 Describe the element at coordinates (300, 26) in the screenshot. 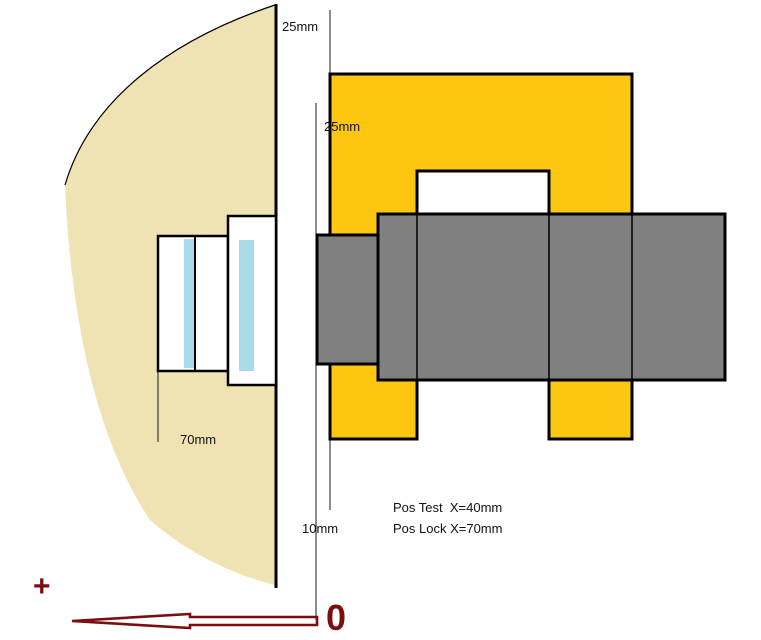

I see `label-25mm-top: 25mm` at that location.